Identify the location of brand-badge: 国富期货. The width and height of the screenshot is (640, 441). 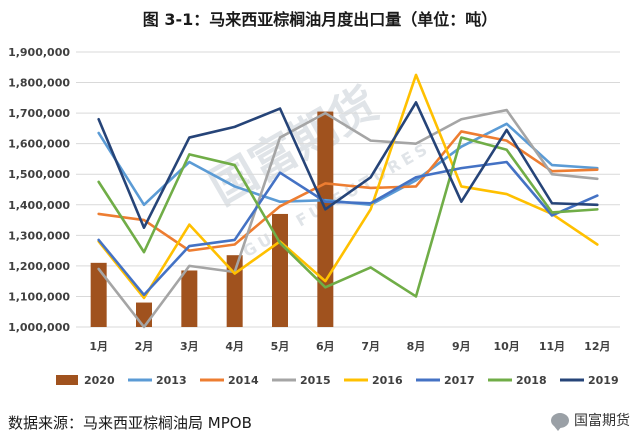
(590, 420).